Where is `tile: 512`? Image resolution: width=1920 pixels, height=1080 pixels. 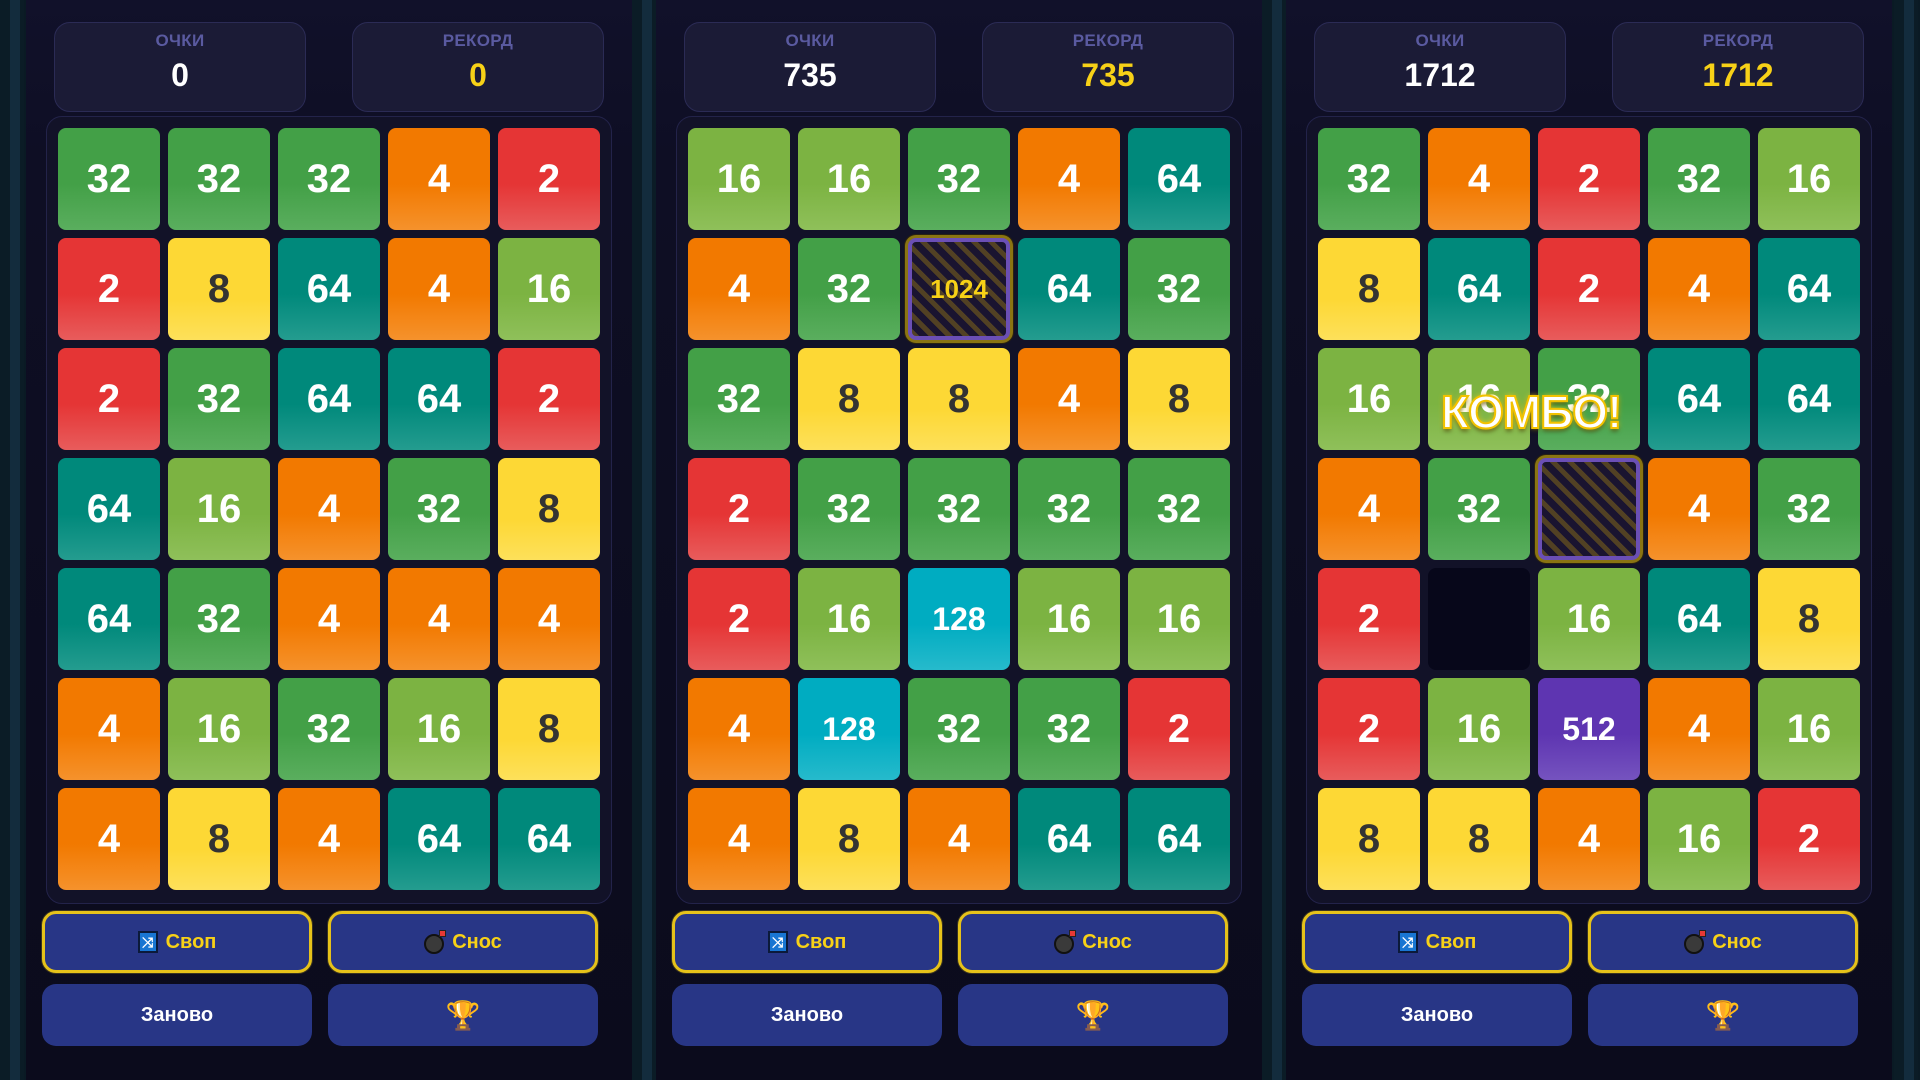 tile: 512 is located at coordinates (1589, 729).